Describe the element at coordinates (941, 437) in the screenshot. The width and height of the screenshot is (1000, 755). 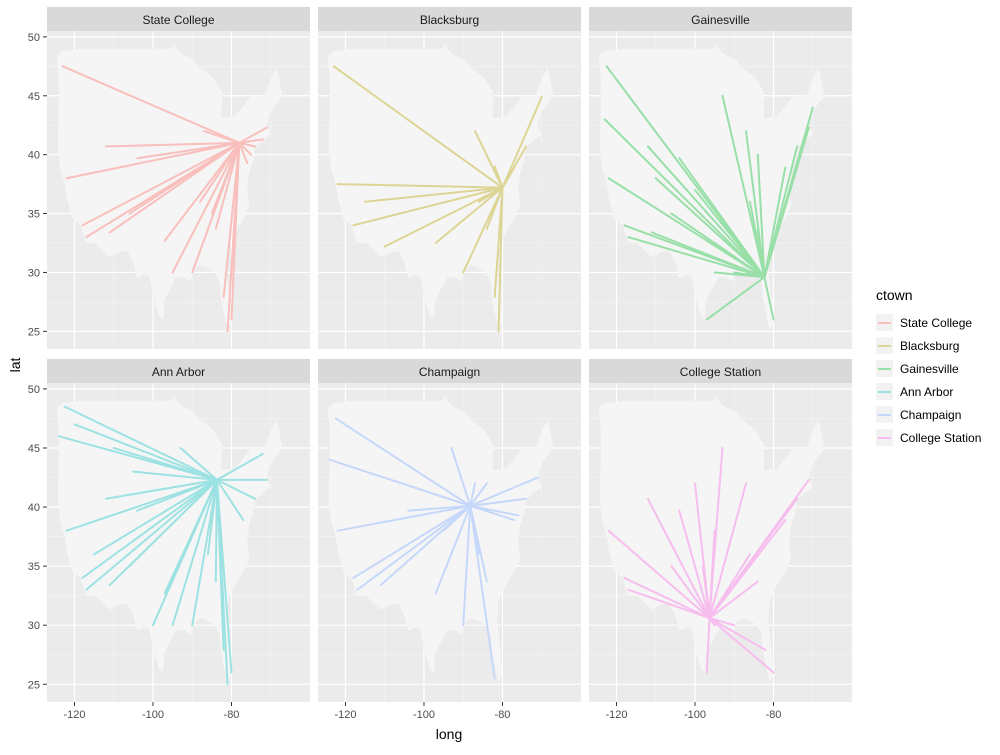
I see `legend-label: College Station` at that location.